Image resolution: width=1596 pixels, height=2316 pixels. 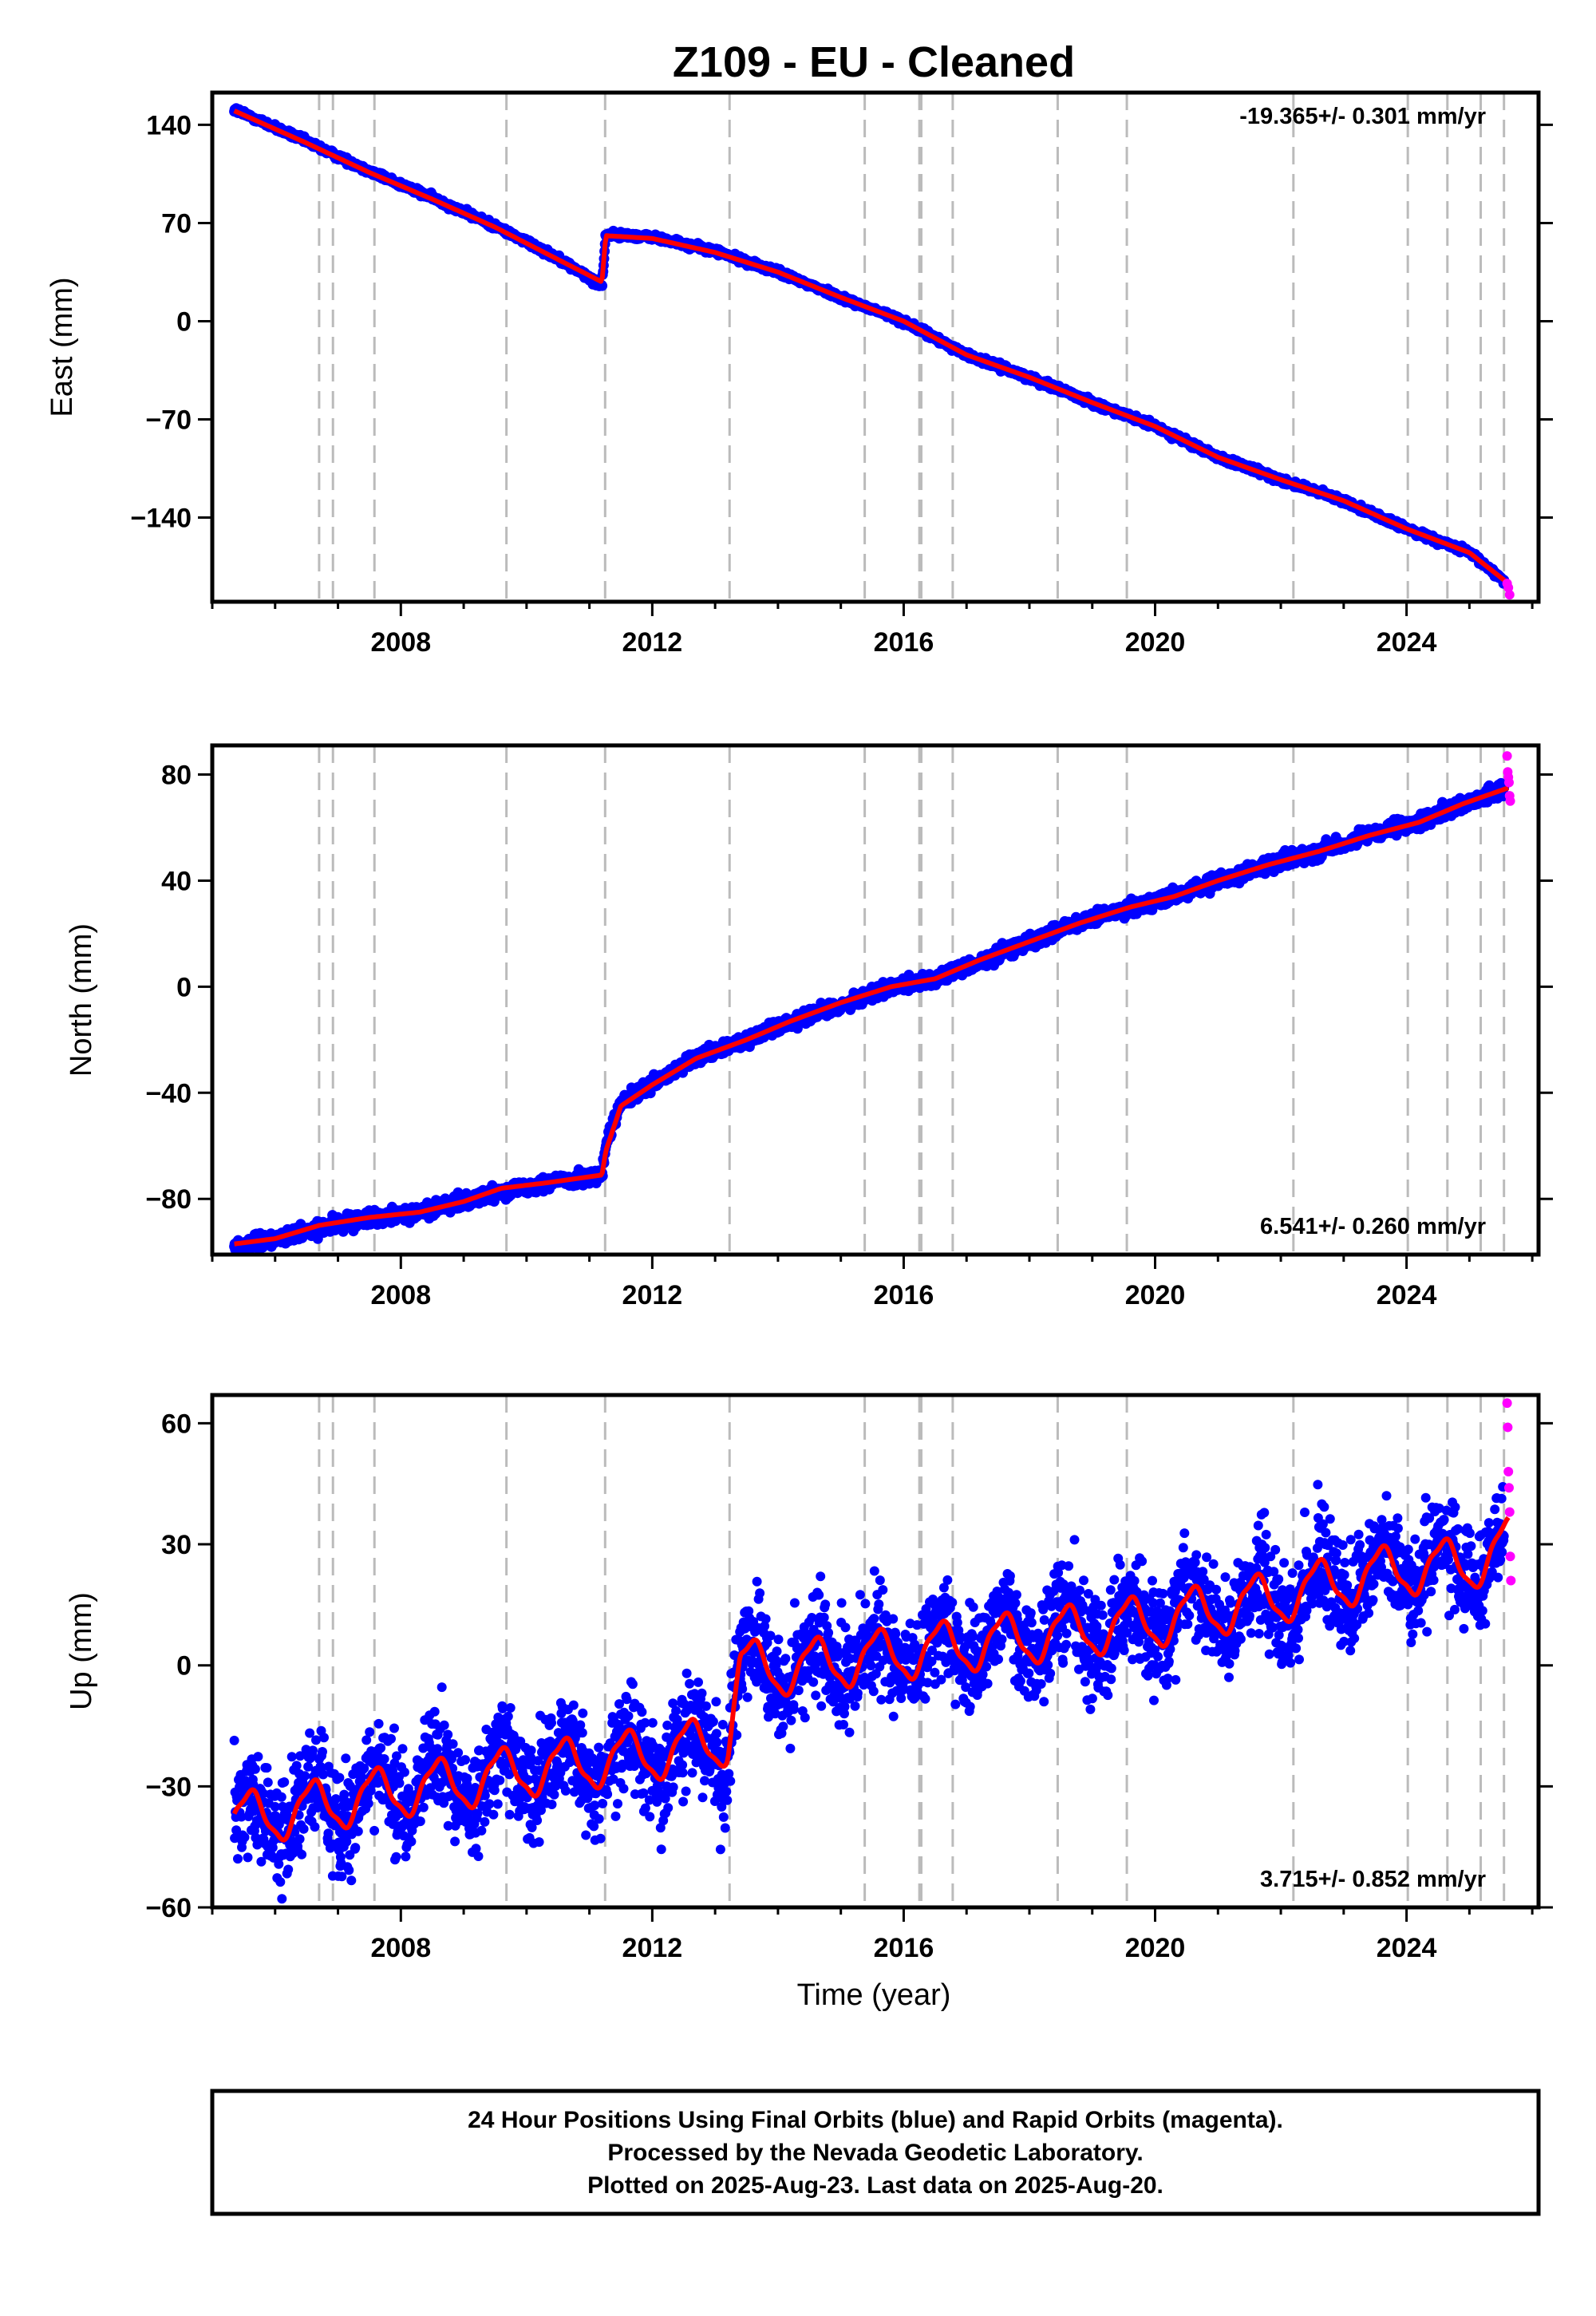 I want to click on rapid-orbit-points, so click(x=1508, y=589).